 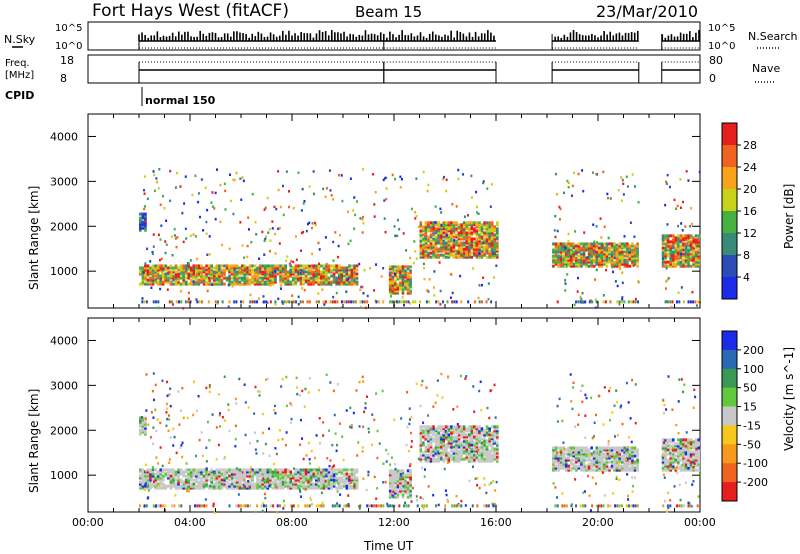 What do you see at coordinates (229, 302) in the screenshot?
I see `ground-echo` at bounding box center [229, 302].